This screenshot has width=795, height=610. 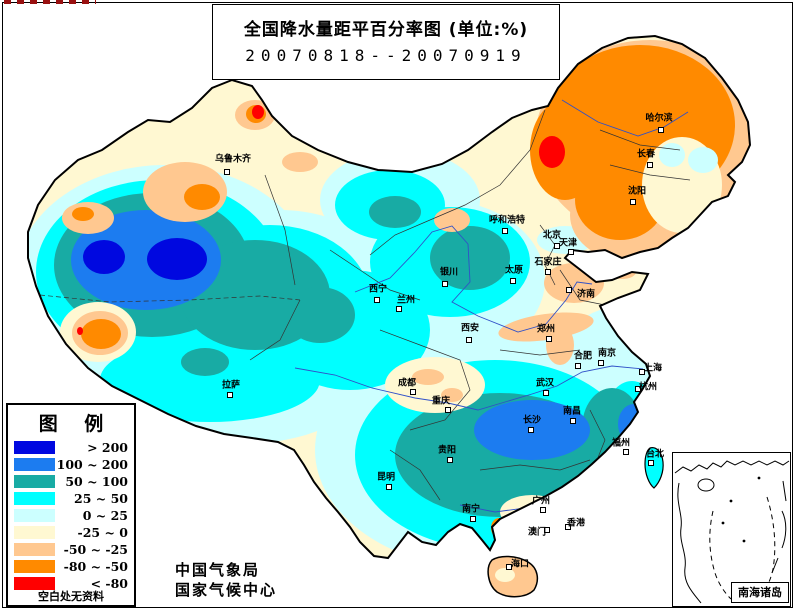 I want to click on agency-line1: 中国气象局, so click(x=218, y=570).